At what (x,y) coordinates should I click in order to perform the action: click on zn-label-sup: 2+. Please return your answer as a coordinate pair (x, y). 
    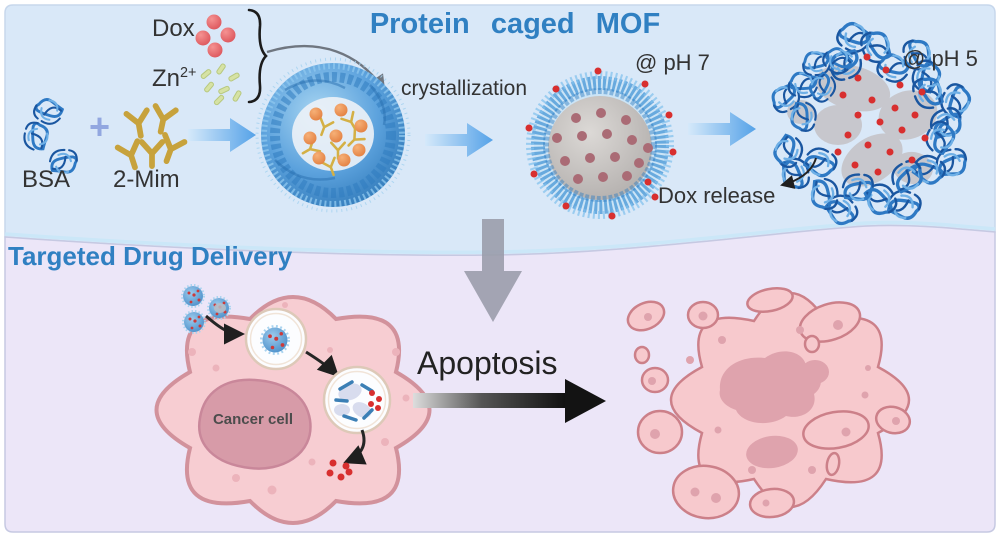
    Looking at the image, I should click on (188, 73).